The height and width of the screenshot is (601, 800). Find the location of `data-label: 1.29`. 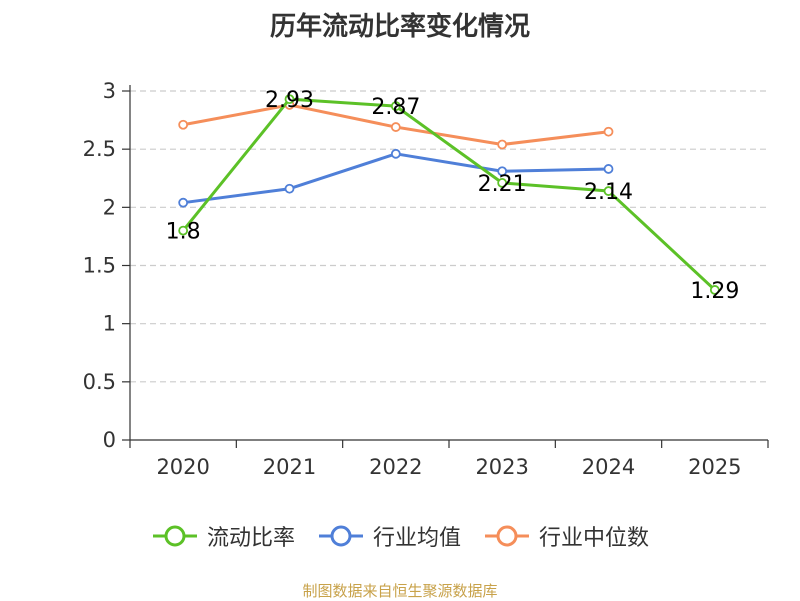

data-label: 1.29 is located at coordinates (714, 291).